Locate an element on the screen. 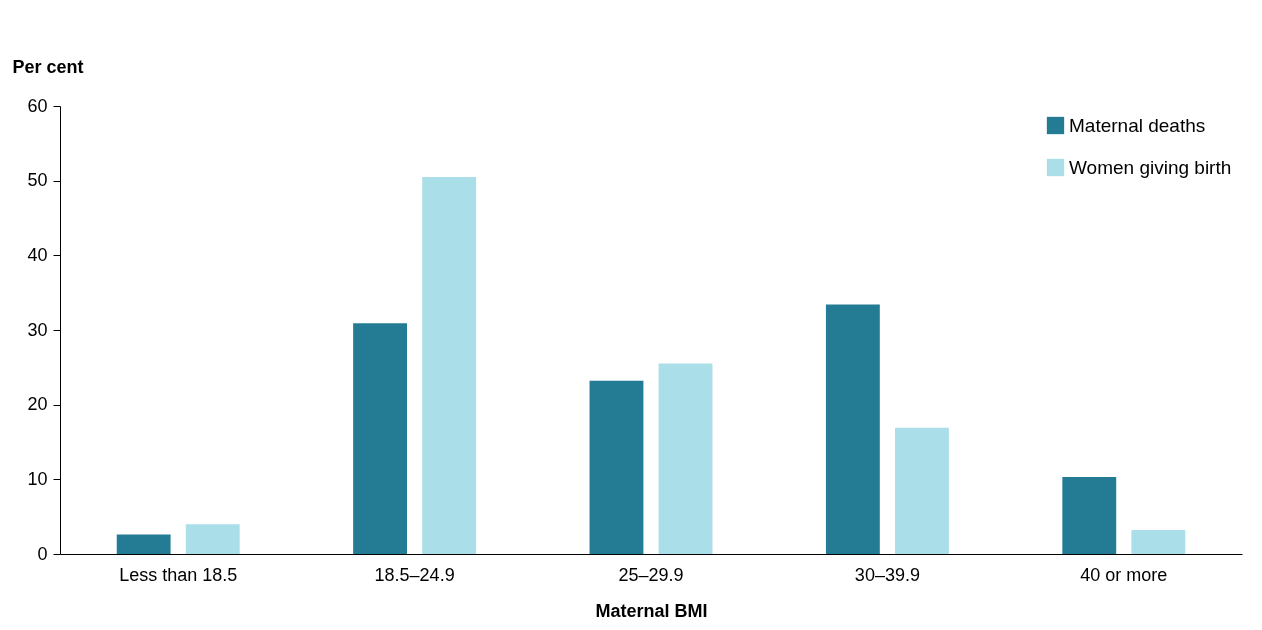 The image size is (1262, 630). y-tick-label: 0 is located at coordinates (42, 553).